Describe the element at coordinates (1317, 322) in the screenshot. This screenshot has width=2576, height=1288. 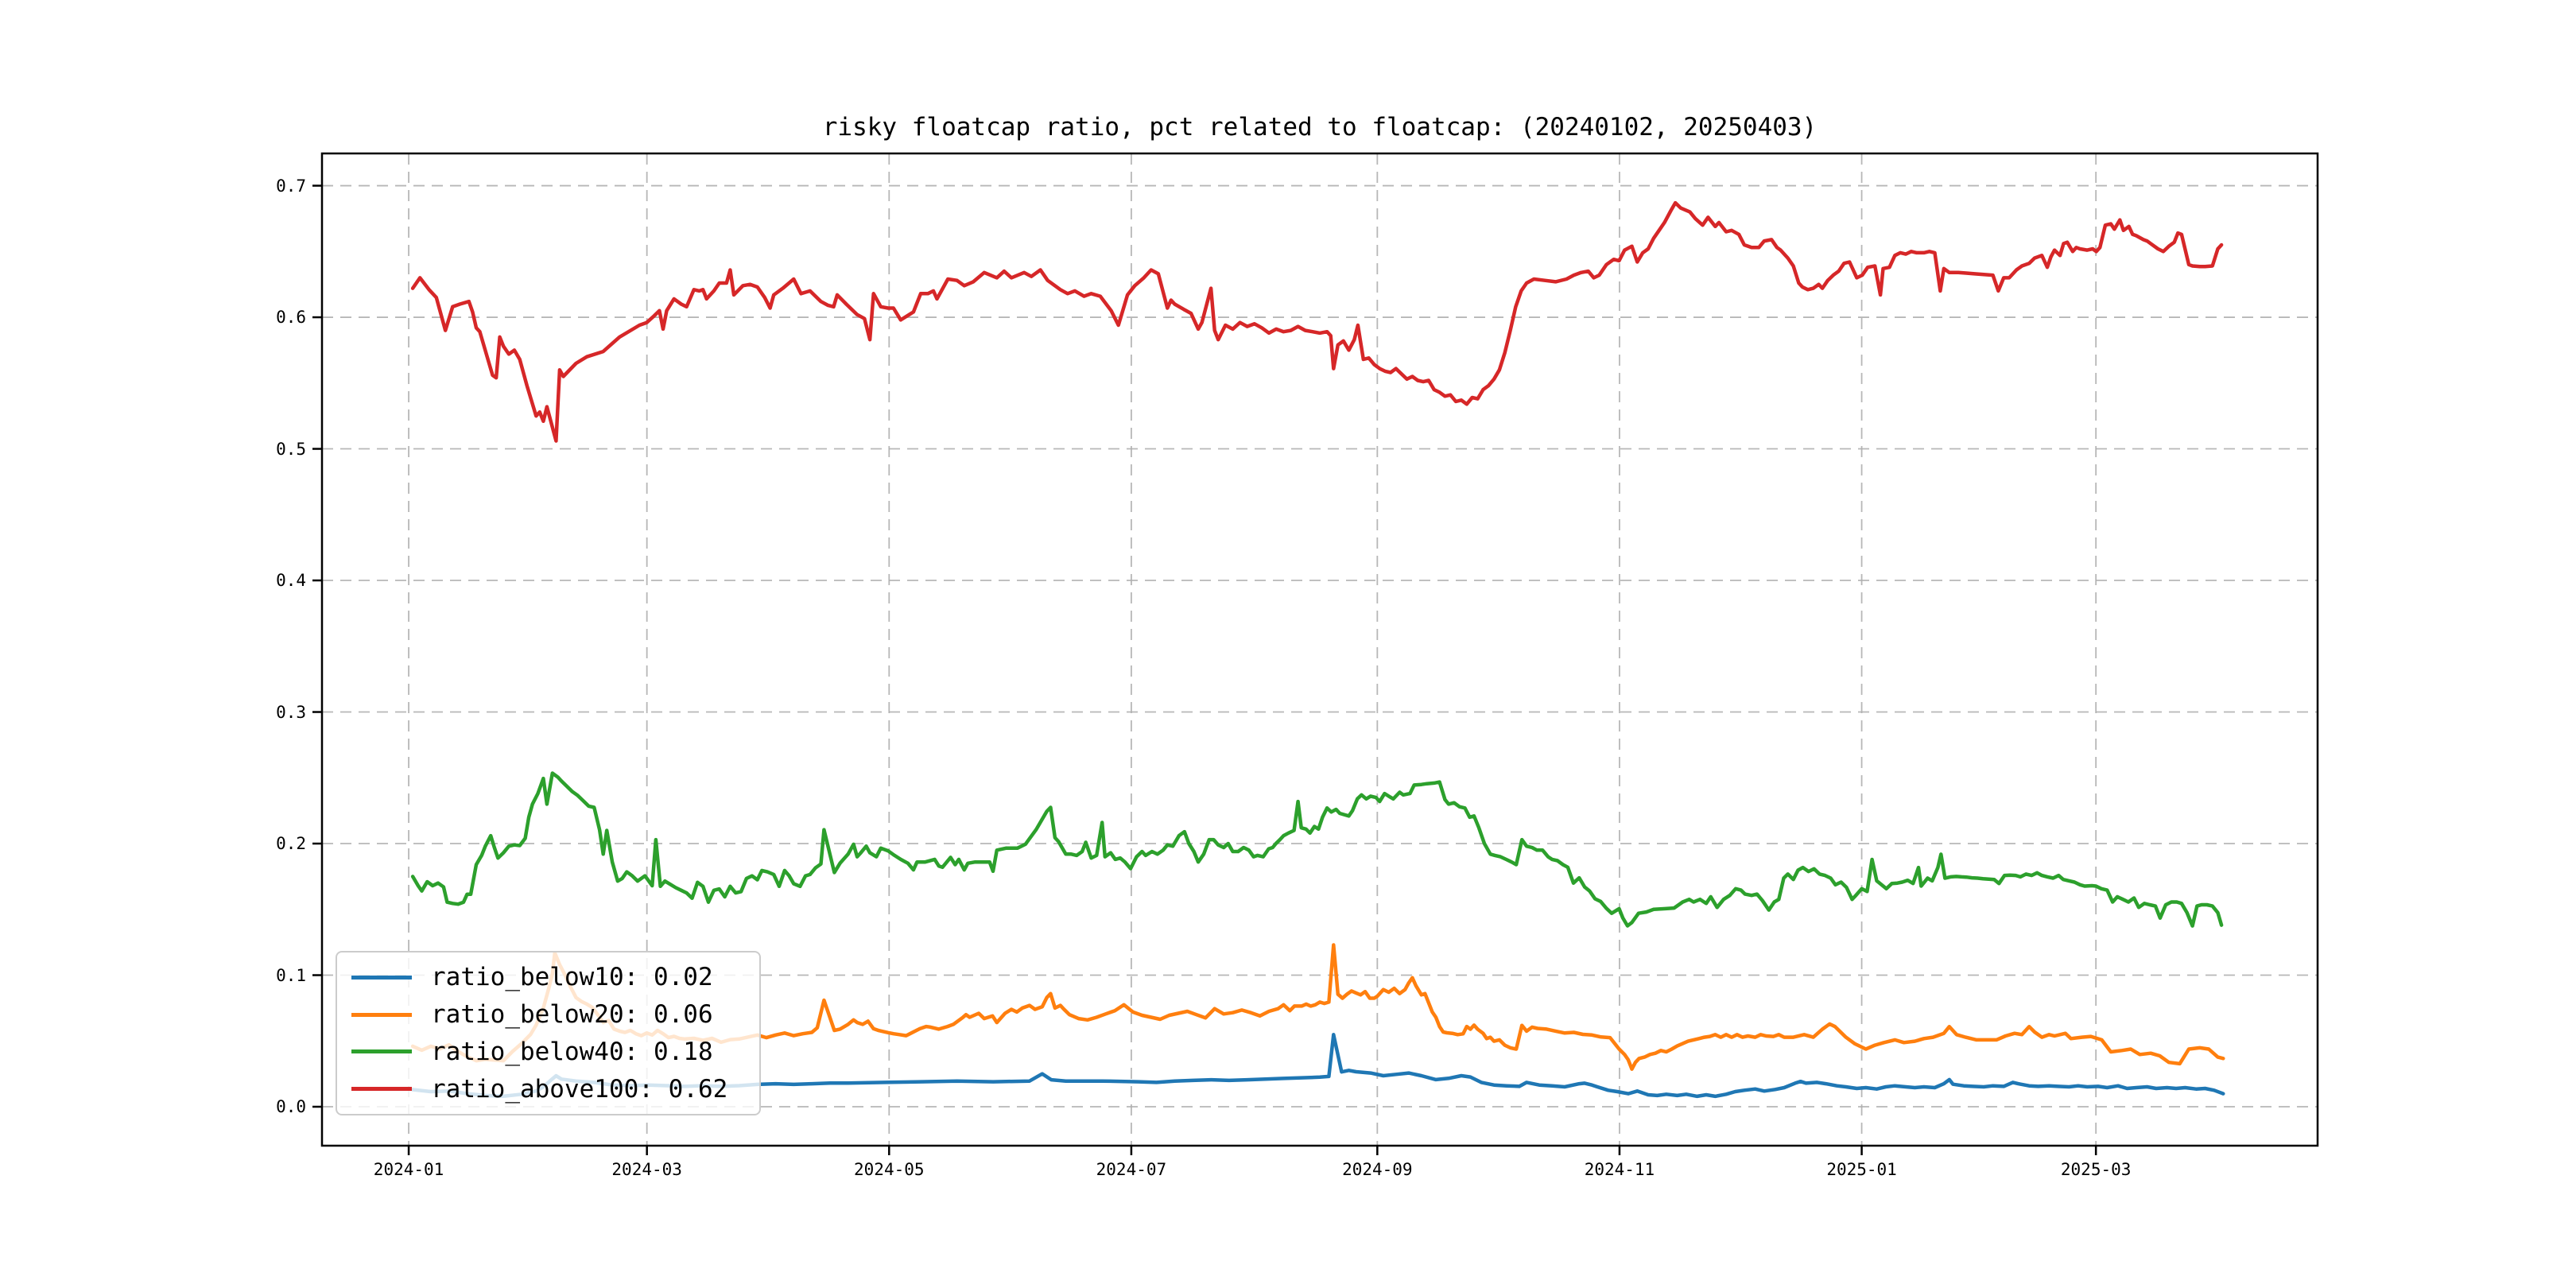
I see `series-line-ratio_above100` at that location.